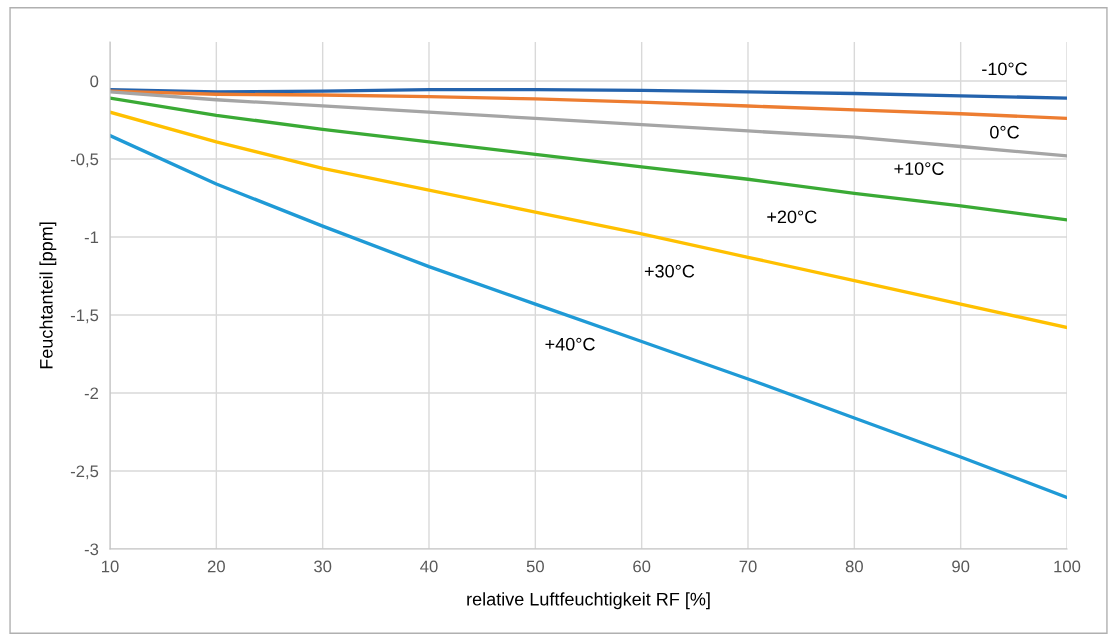 Image resolution: width=1117 pixels, height=641 pixels. I want to click on series-label: 0°C, so click(1004, 132).